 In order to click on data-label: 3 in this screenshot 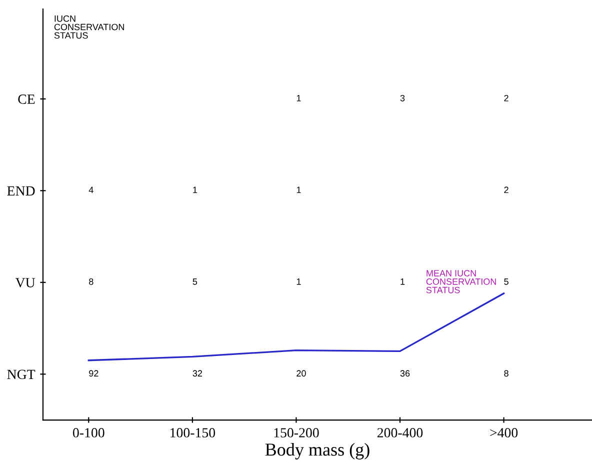, I will do `click(402, 98)`.